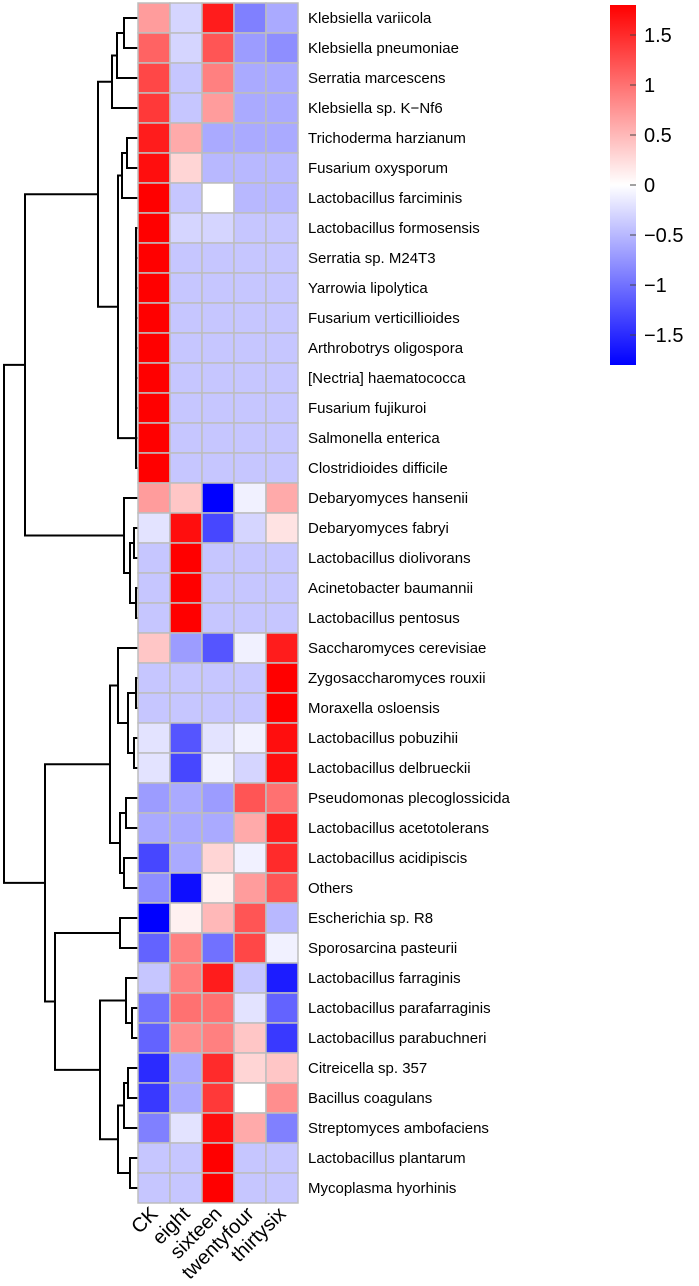 This screenshot has width=699, height=1286. What do you see at coordinates (372, 258) in the screenshot?
I see `row-label: Serratia sp. M24T3` at bounding box center [372, 258].